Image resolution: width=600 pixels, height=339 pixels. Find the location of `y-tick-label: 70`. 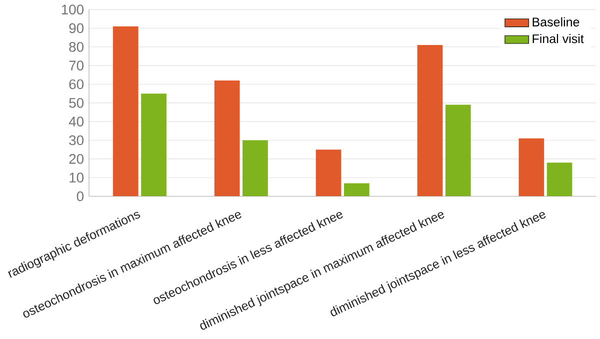

y-tick-label: 70 is located at coordinates (76, 65).